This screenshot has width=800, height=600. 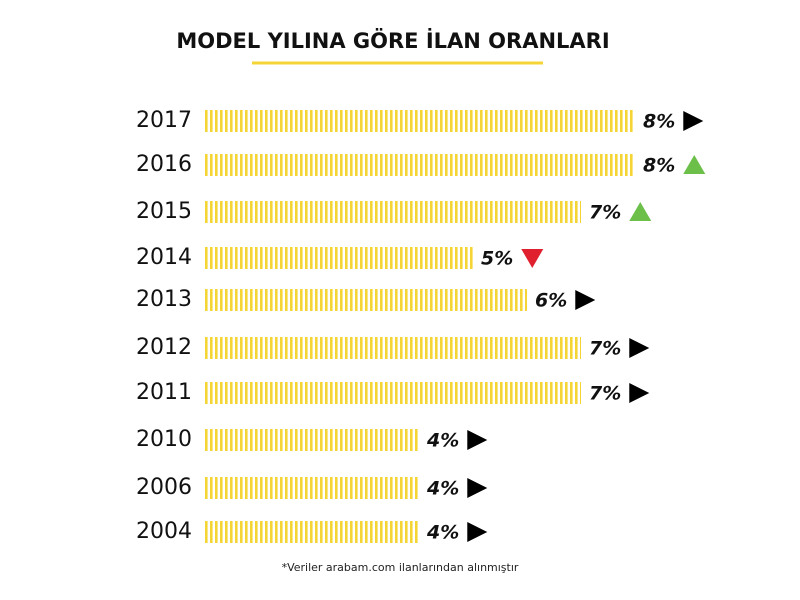 What do you see at coordinates (164, 439) in the screenshot?
I see `category-label: 2010` at bounding box center [164, 439].